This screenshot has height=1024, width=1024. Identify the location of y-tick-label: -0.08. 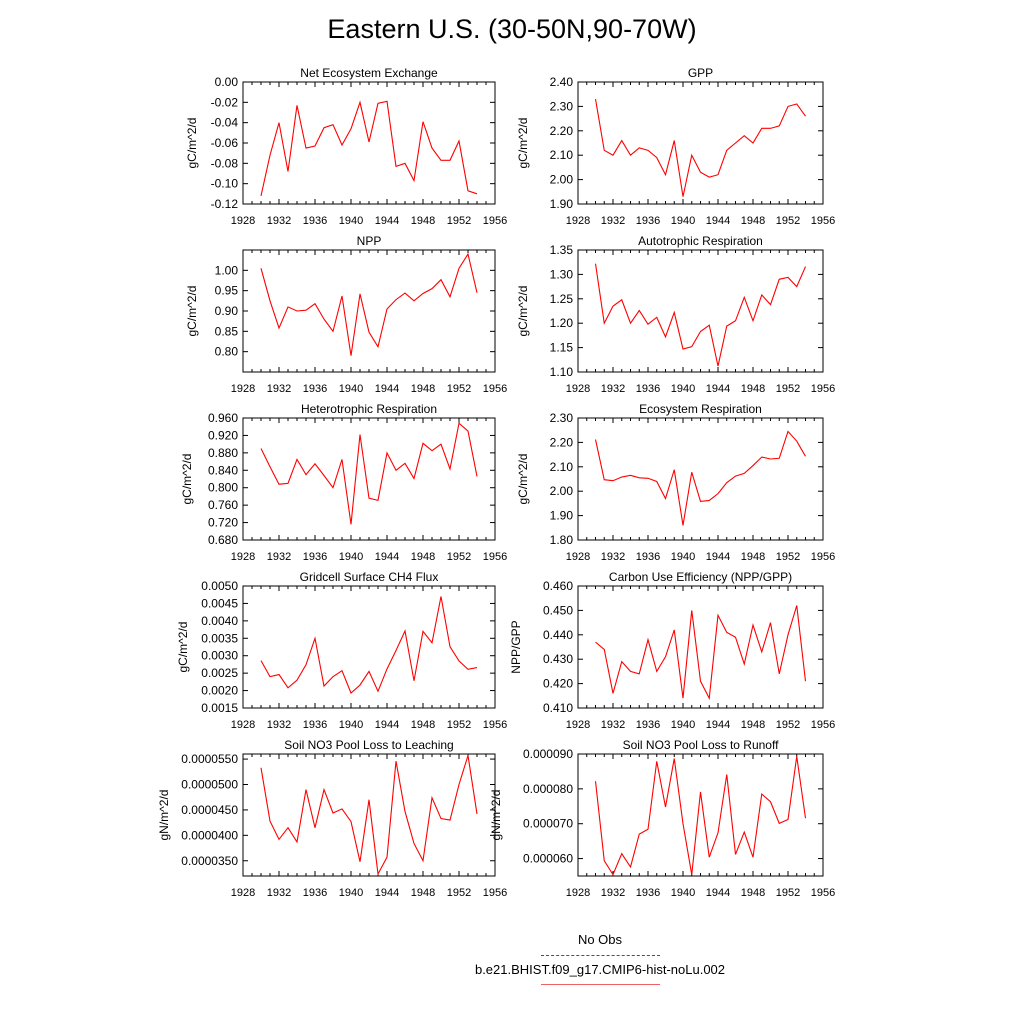
(225, 163).